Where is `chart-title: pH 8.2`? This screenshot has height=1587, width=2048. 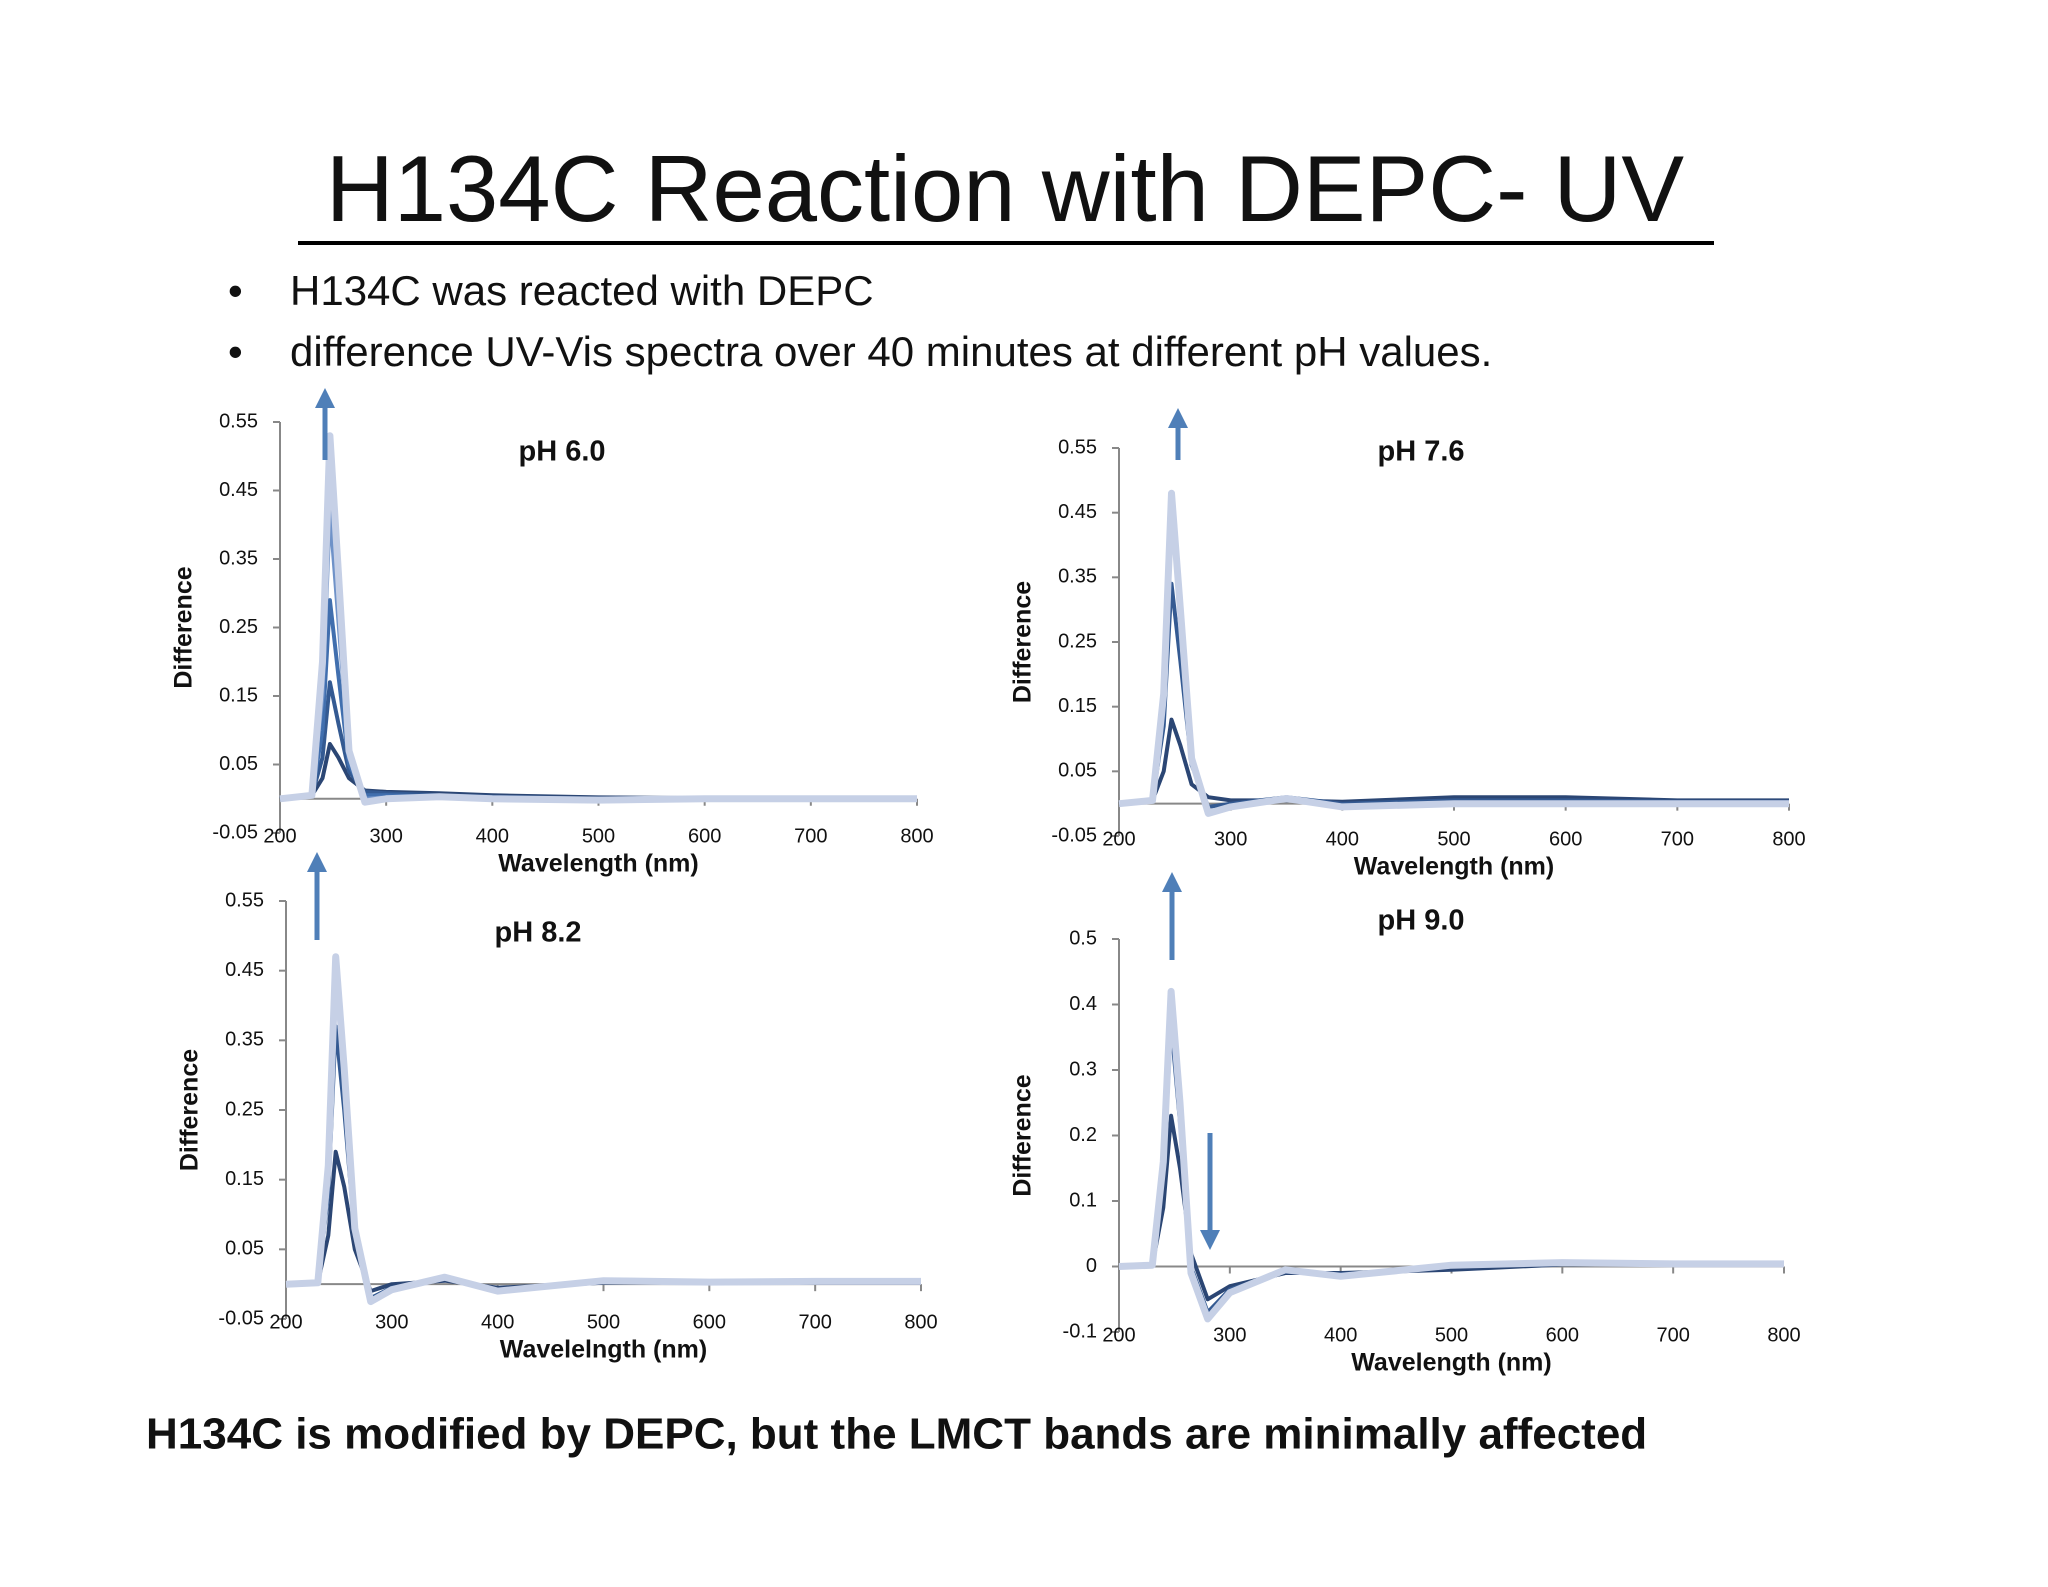 chart-title: pH 8.2 is located at coordinates (537, 933).